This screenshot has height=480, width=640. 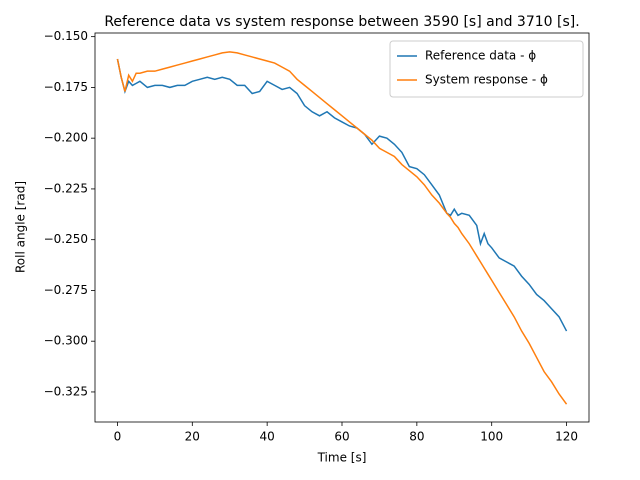 I want to click on y-tick-label: −0.325, so click(x=66, y=391).